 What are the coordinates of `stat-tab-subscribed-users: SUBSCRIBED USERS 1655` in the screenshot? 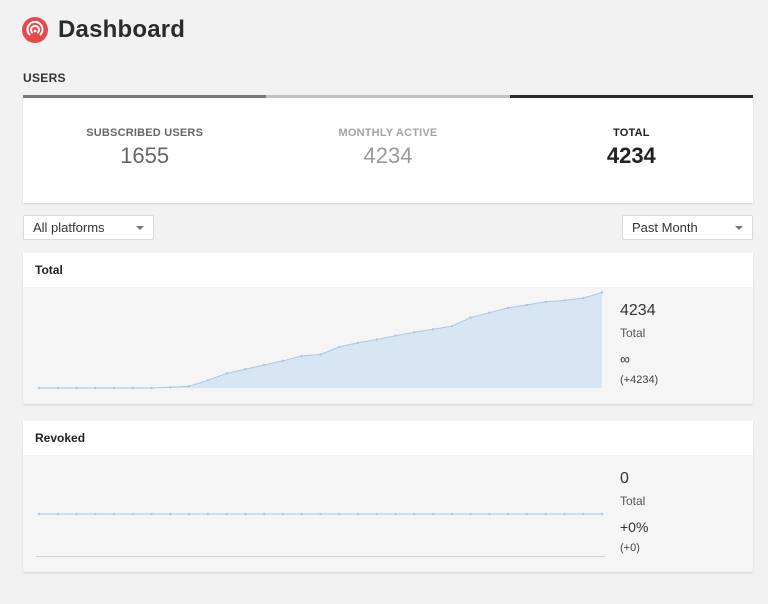 It's located at (144, 150).